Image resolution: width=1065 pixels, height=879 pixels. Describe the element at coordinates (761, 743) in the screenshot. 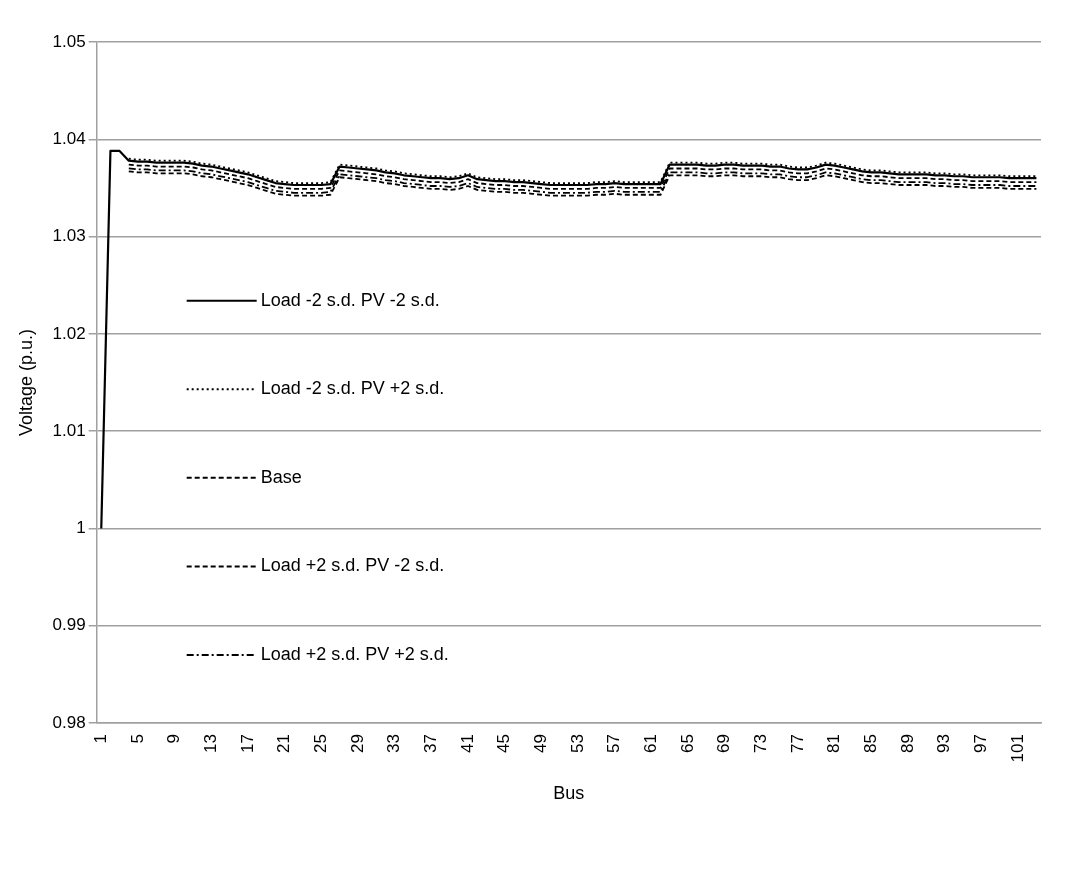

I see `x-tick-label: 73` at that location.